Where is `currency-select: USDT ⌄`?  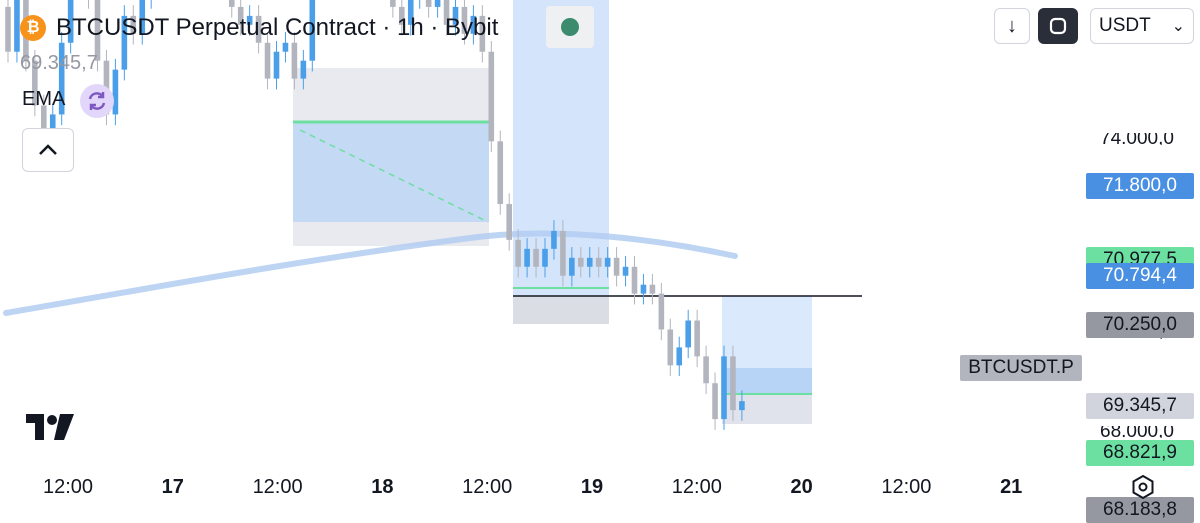 currency-select: USDT ⌄ is located at coordinates (1142, 26).